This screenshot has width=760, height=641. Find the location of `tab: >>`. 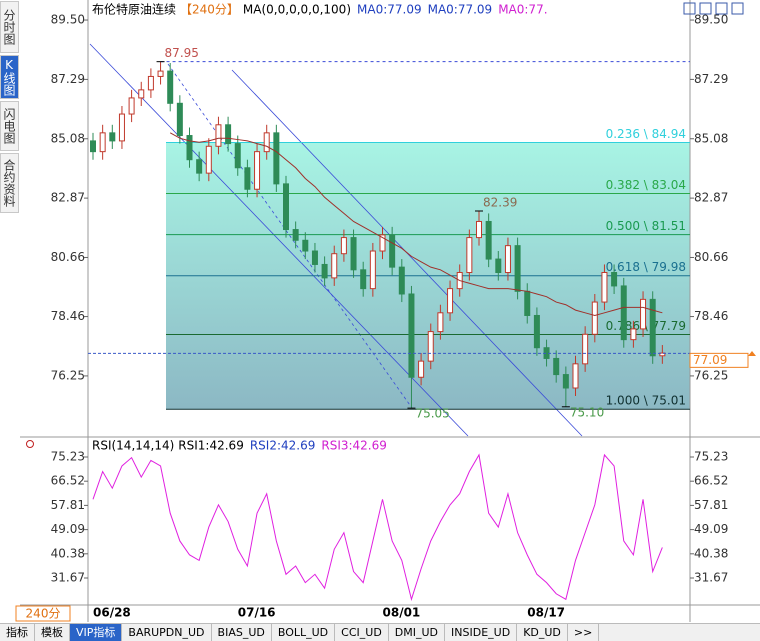

tab: >> is located at coordinates (584, 632).